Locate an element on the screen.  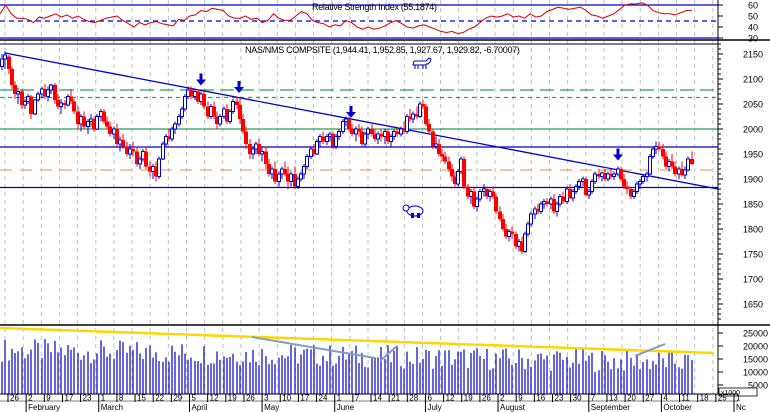
bull-icon is located at coordinates (422, 63).